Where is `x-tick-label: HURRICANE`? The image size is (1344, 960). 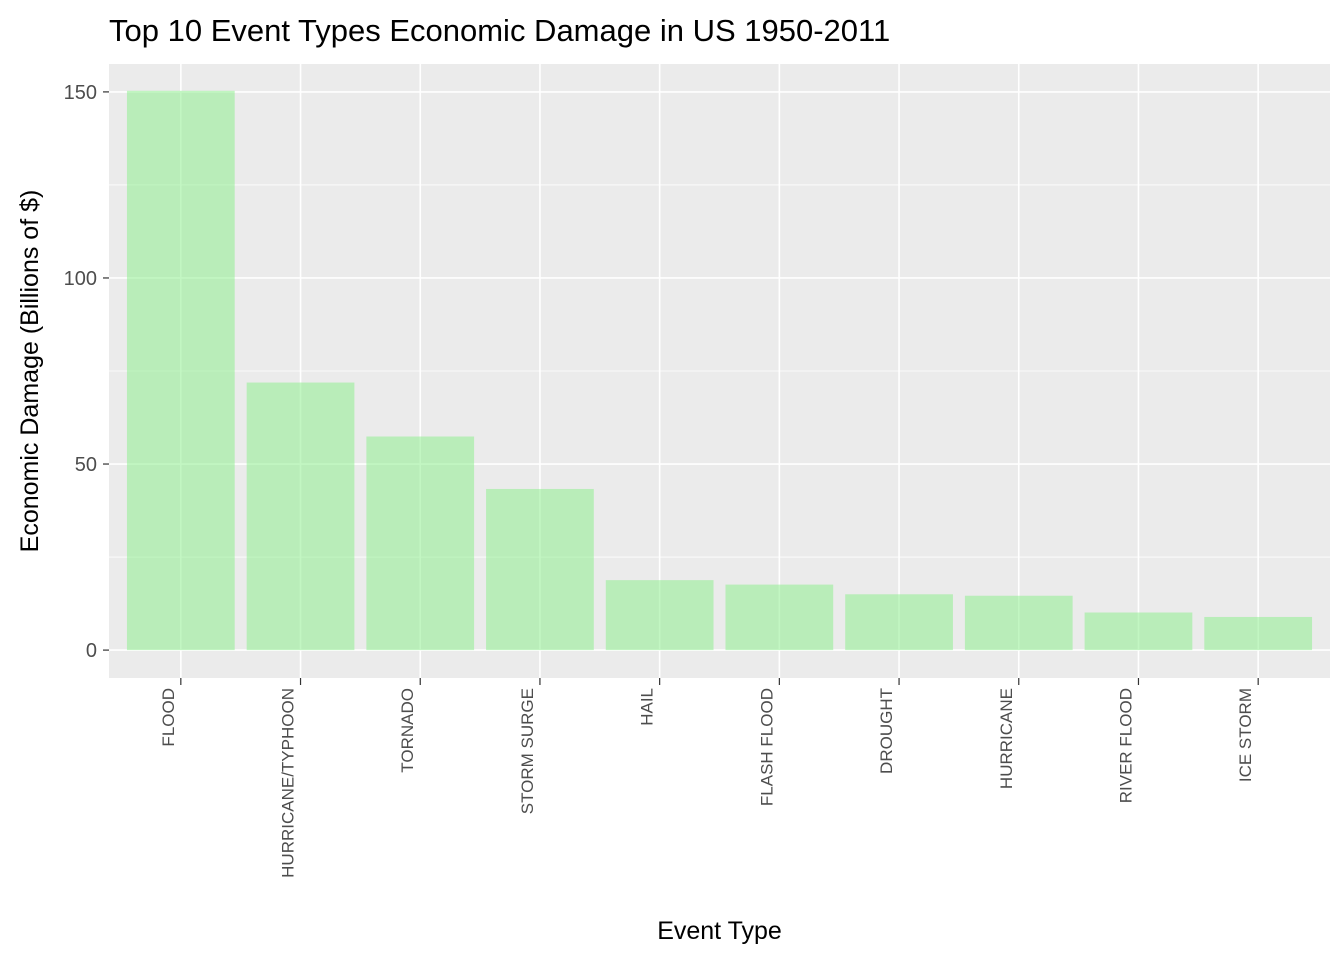
x-tick-label: HURRICANE is located at coordinates (1006, 738).